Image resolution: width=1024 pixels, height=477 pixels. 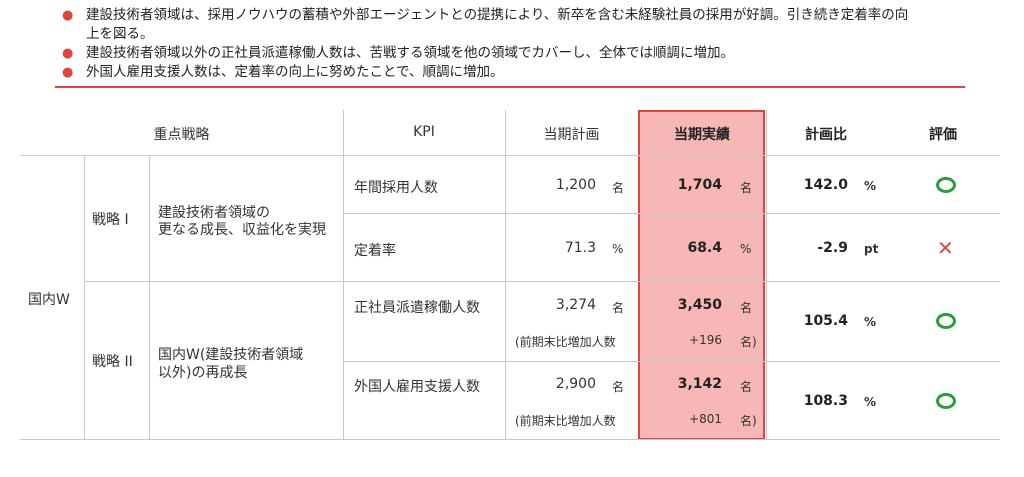 What do you see at coordinates (618, 249) in the screenshot?
I see `plan-unit: %` at bounding box center [618, 249].